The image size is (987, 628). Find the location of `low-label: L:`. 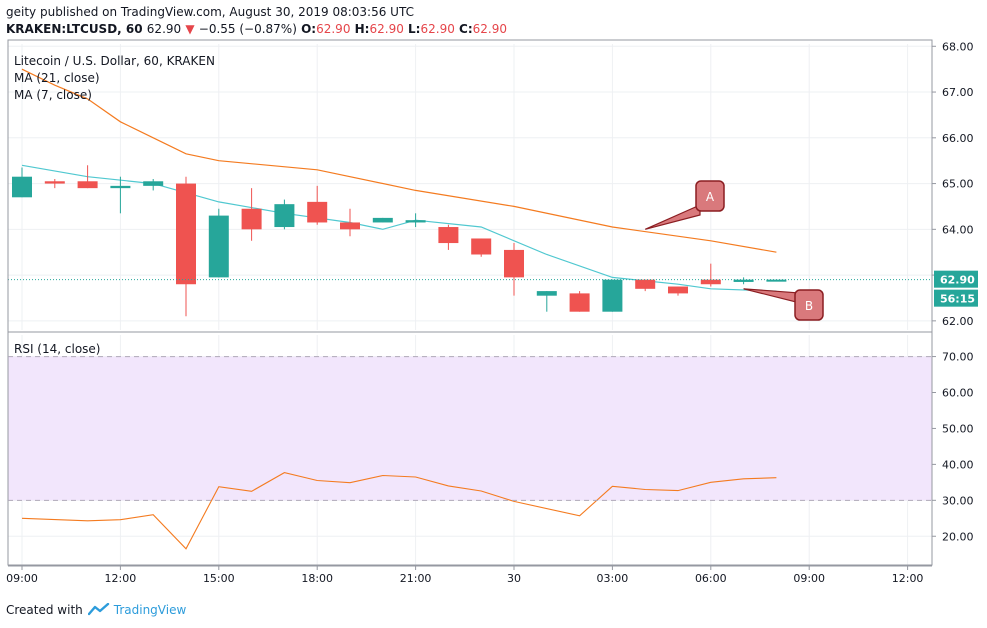

low-label: L: is located at coordinates (414, 29).